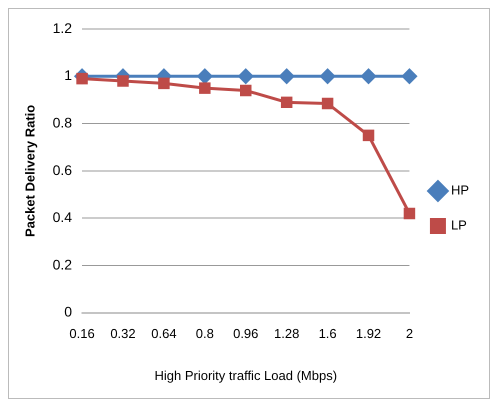 This screenshot has width=498, height=407. Describe the element at coordinates (62, 122) in the screenshot. I see `y-tick-label: 0.8` at that location.